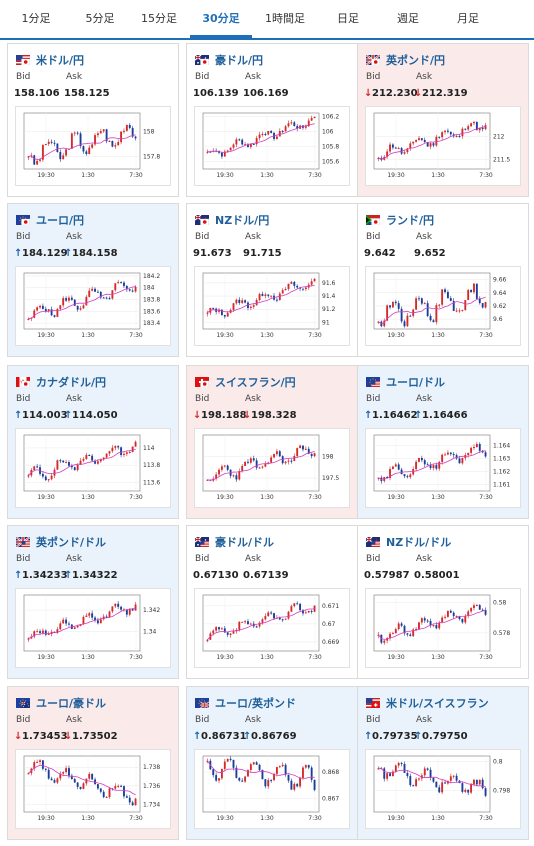  Describe the element at coordinates (93, 628) in the screenshot. I see `candlestick-chart: 1.342 1.34 19:30 1:30 7:30` at that location.